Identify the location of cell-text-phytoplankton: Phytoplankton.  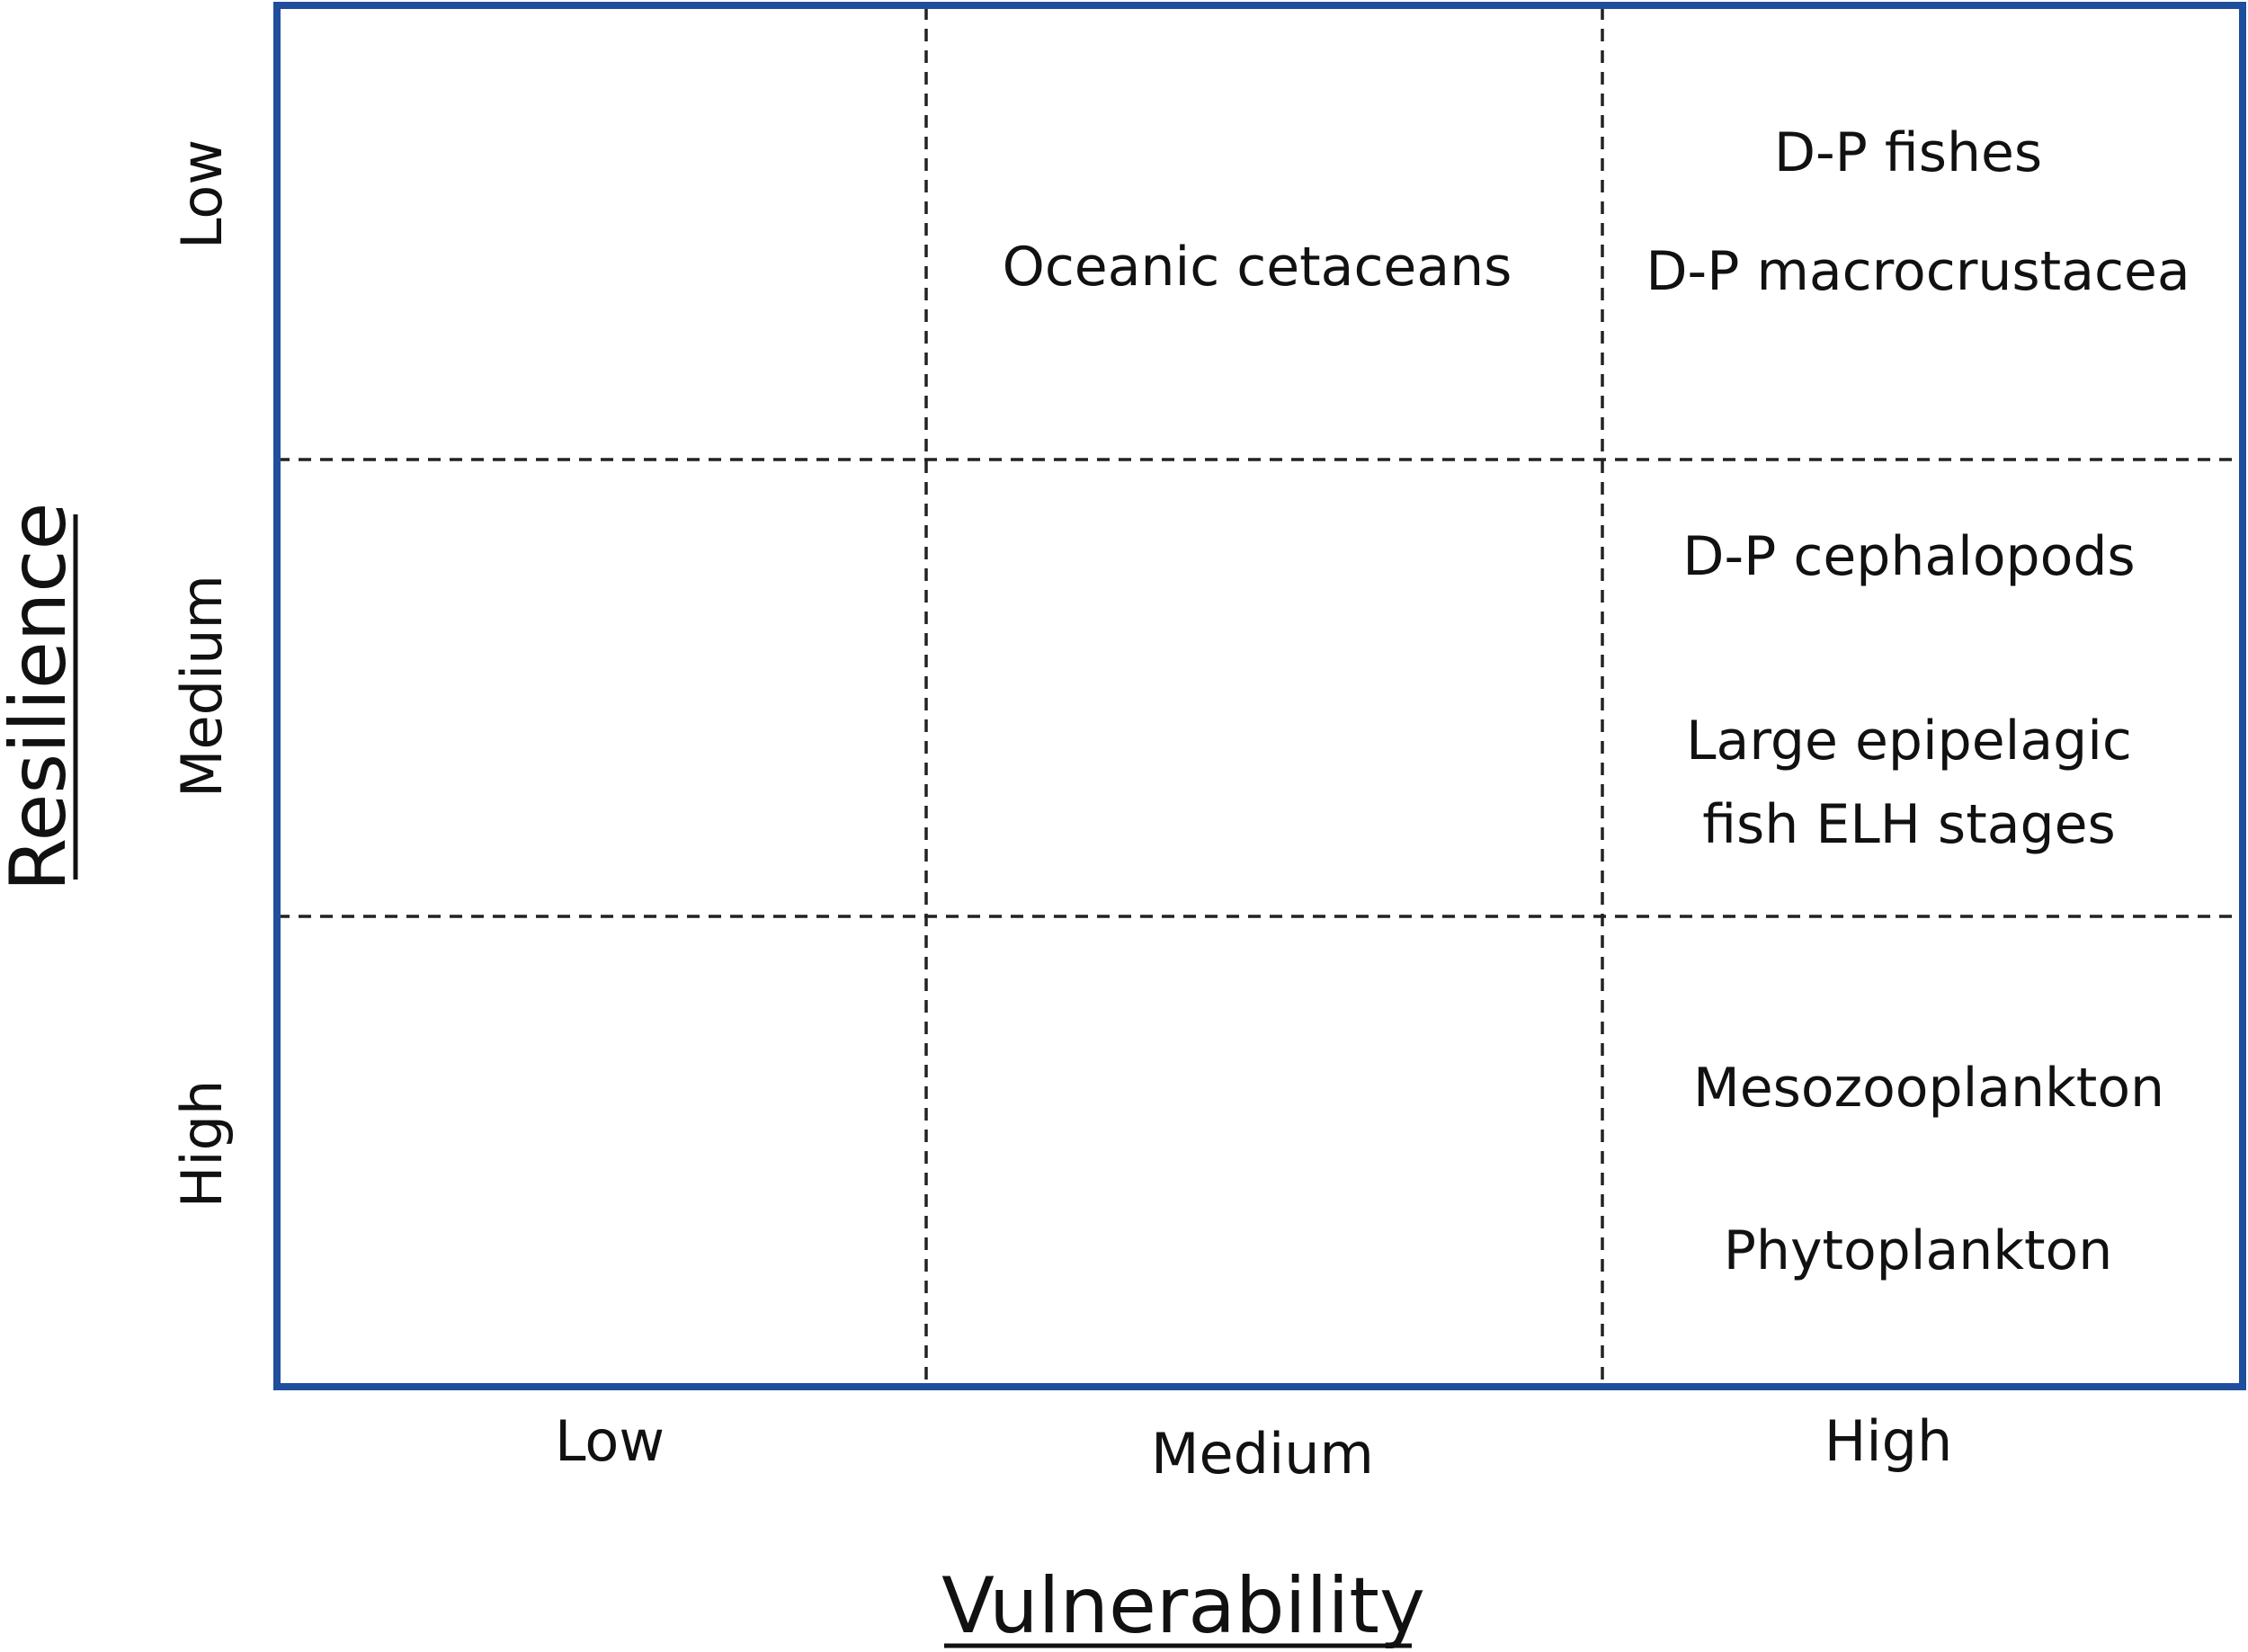
(1918, 1250).